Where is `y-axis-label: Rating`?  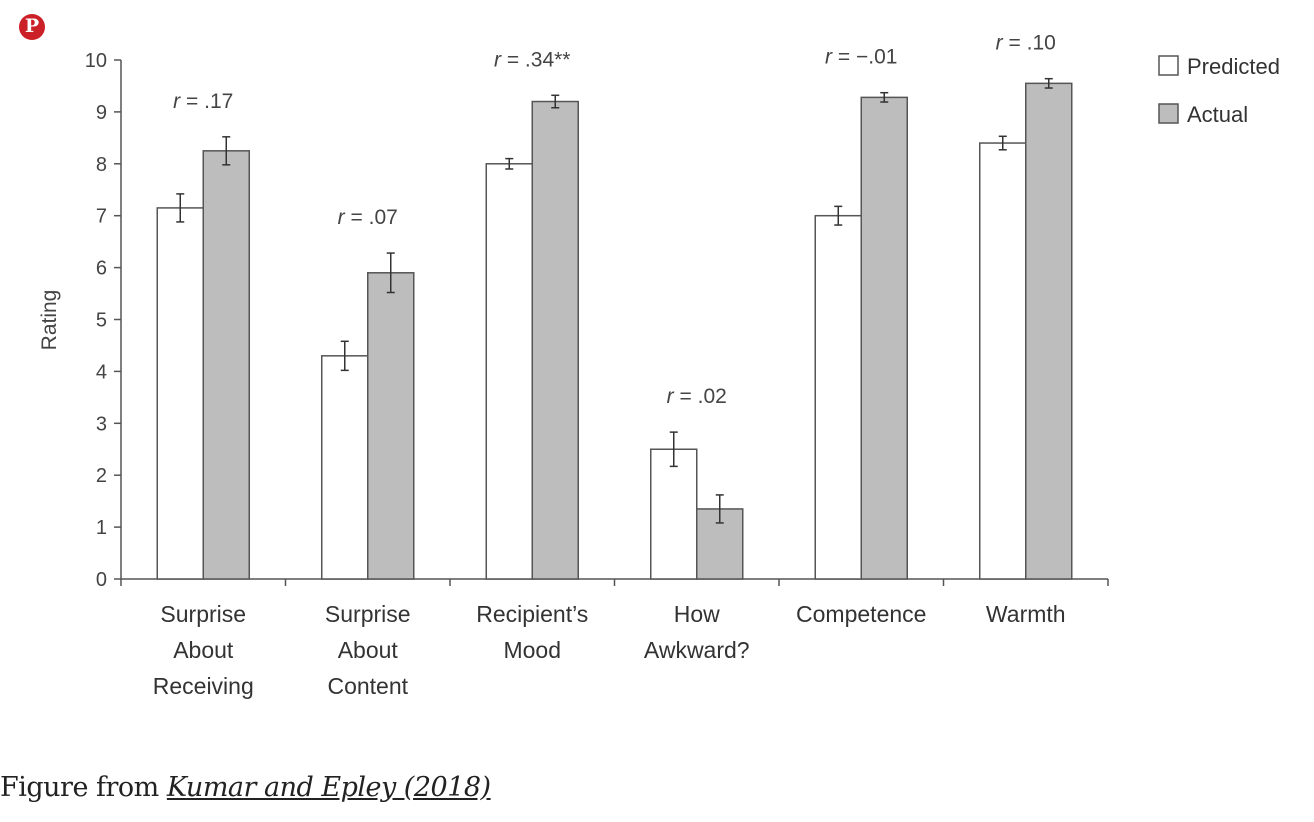 y-axis-label: Rating is located at coordinates (49, 320).